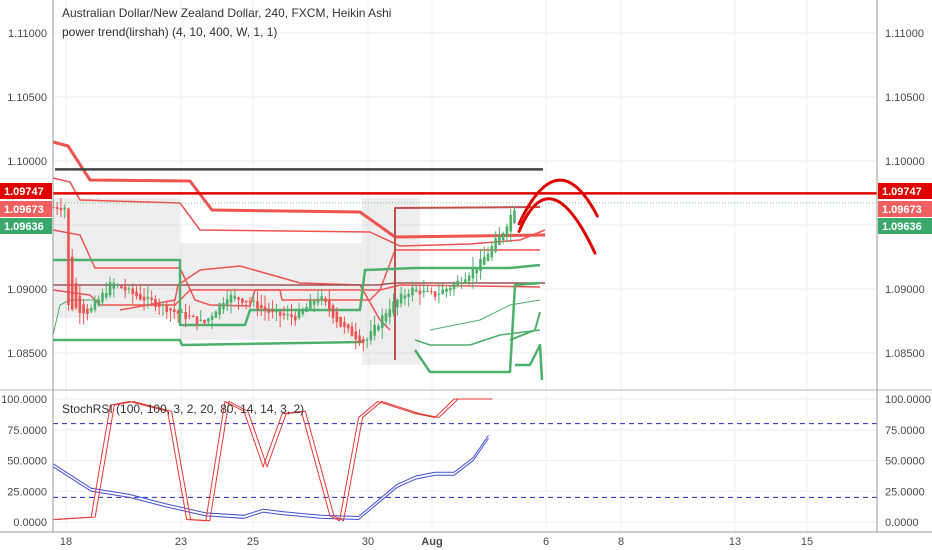 The height and width of the screenshot is (550, 932). What do you see at coordinates (66, 542) in the screenshot?
I see `time-tick: 18` at bounding box center [66, 542].